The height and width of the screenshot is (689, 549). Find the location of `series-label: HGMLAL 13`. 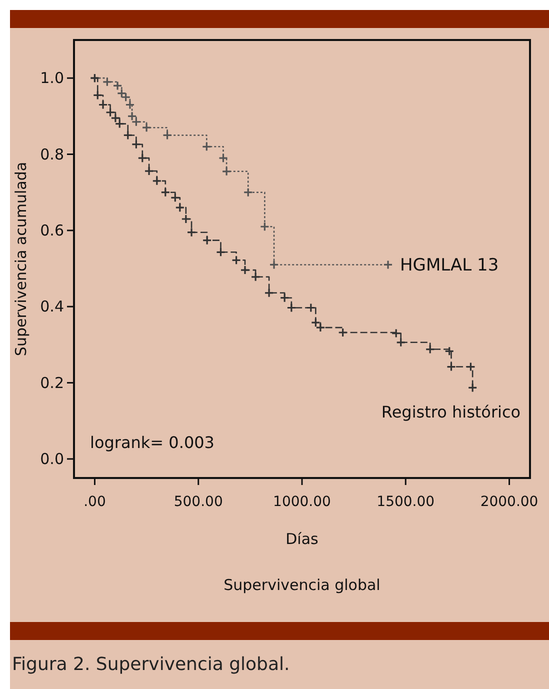

series-label: HGMLAL 13 is located at coordinates (449, 266).